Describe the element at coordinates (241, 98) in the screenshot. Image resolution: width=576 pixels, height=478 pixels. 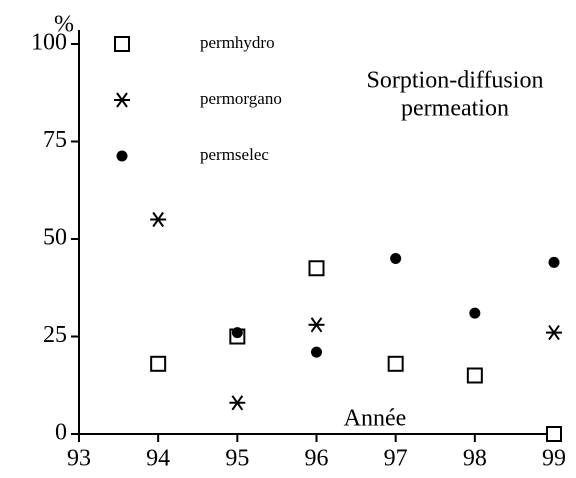
I see `legend-label: permorgano` at that location.